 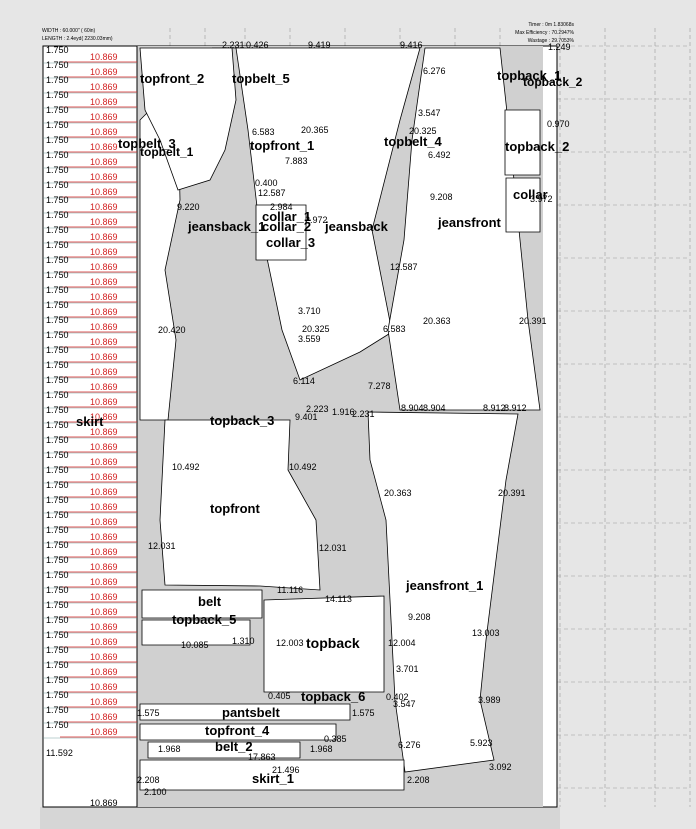 I want to click on topfront-shape, so click(x=240, y=505).